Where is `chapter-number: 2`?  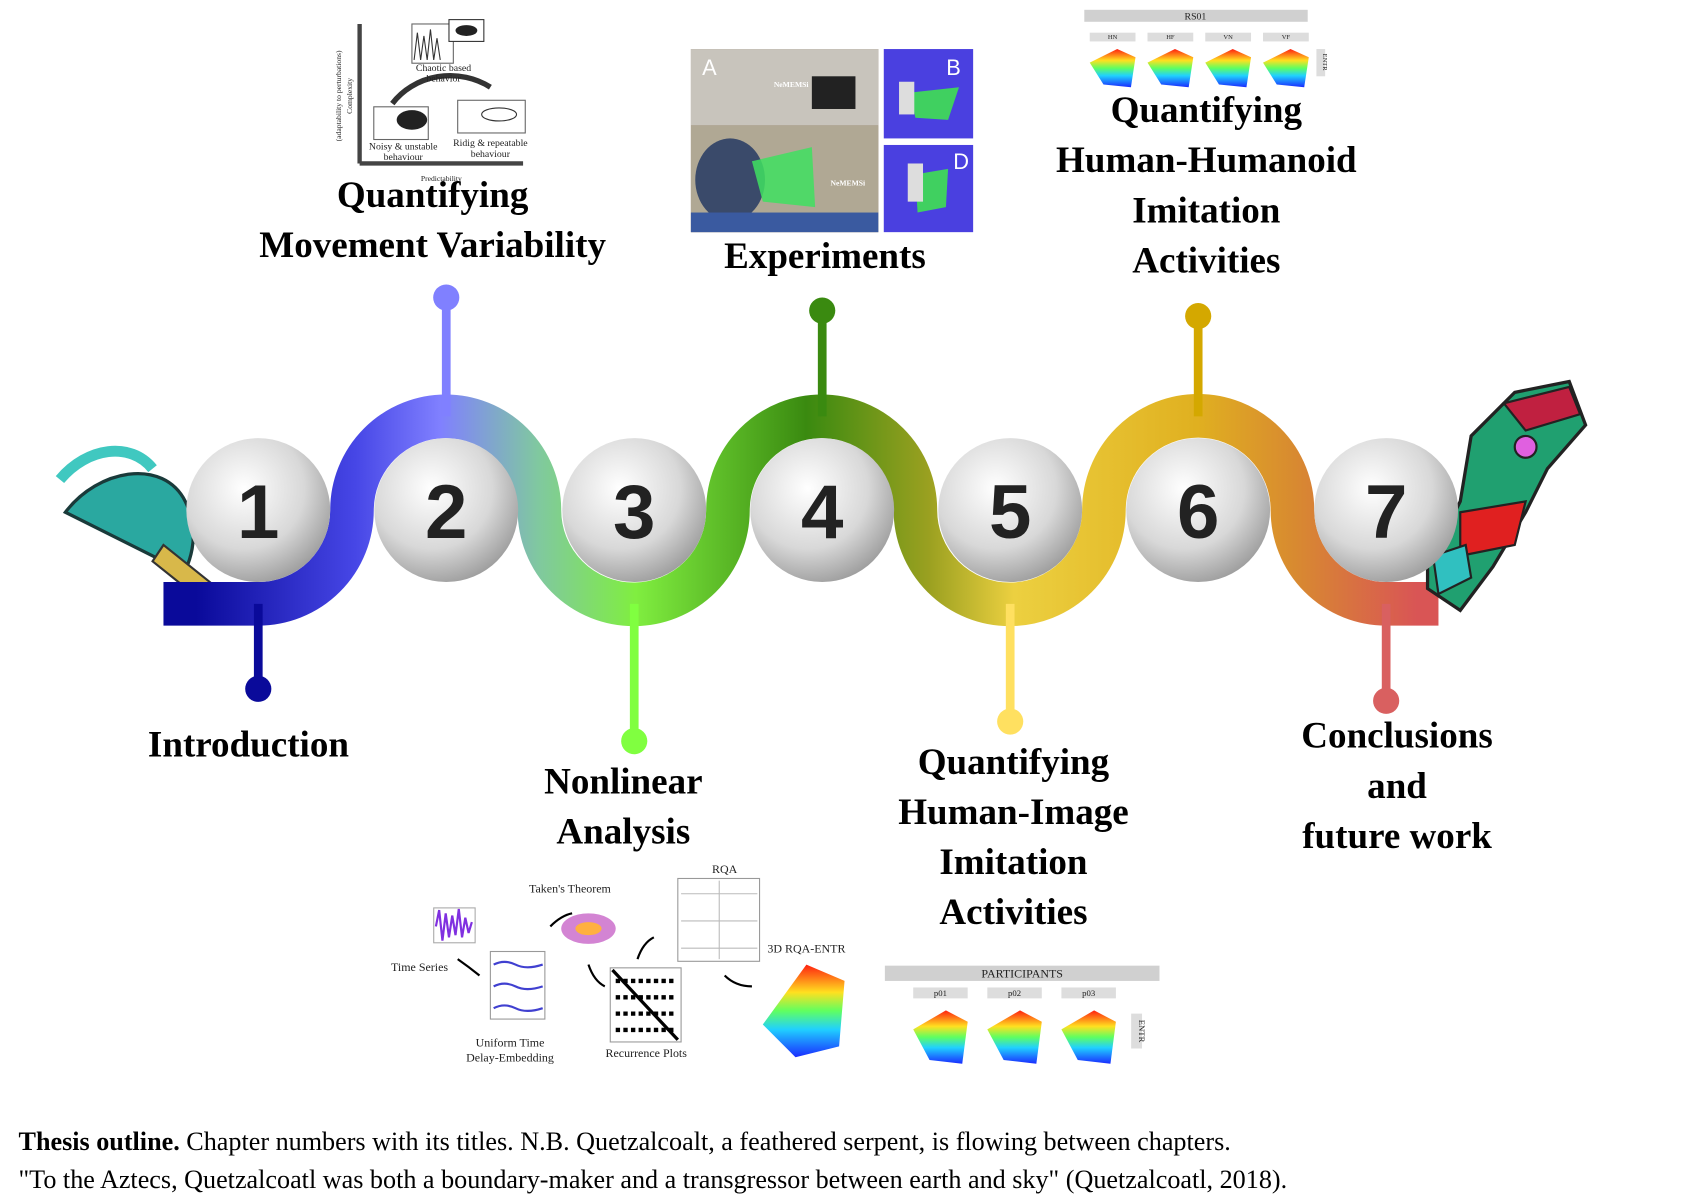 chapter-number: 2 is located at coordinates (446, 512).